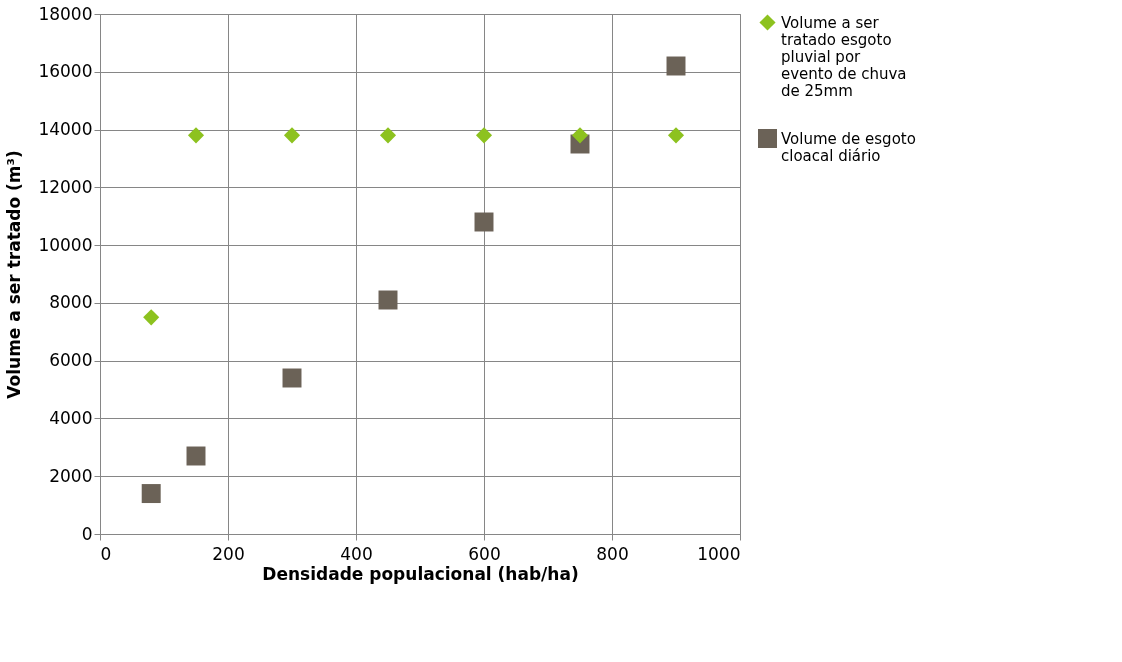  What do you see at coordinates (228, 553) in the screenshot?
I see `x-tick-label: 200` at bounding box center [228, 553].